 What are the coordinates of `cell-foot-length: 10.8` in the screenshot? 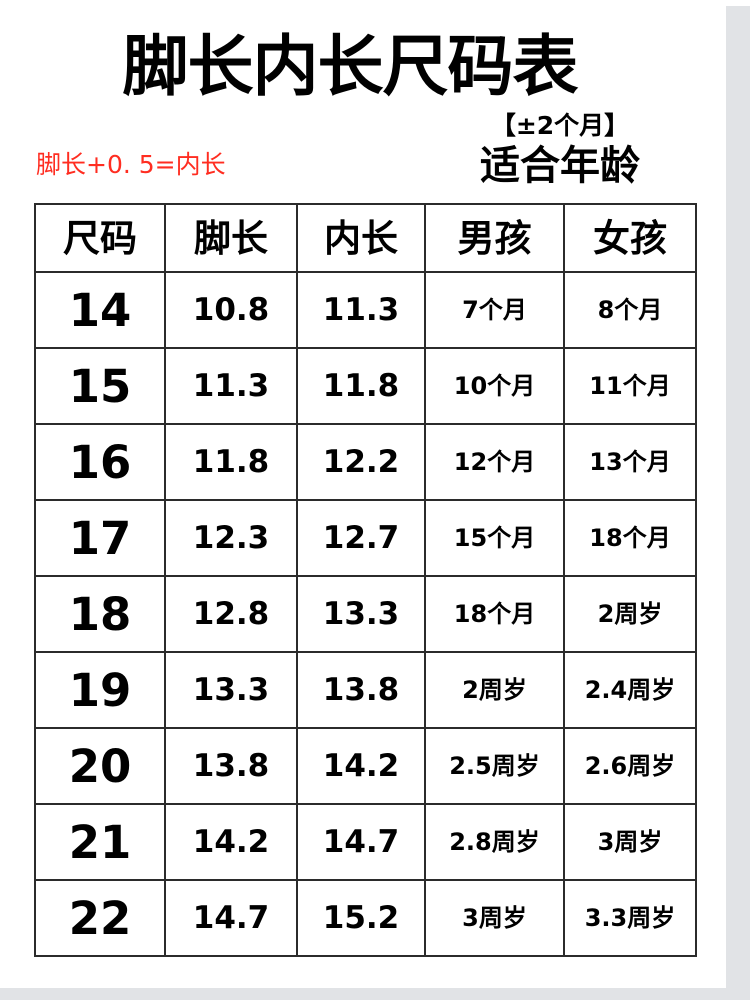 It's located at (231, 310).